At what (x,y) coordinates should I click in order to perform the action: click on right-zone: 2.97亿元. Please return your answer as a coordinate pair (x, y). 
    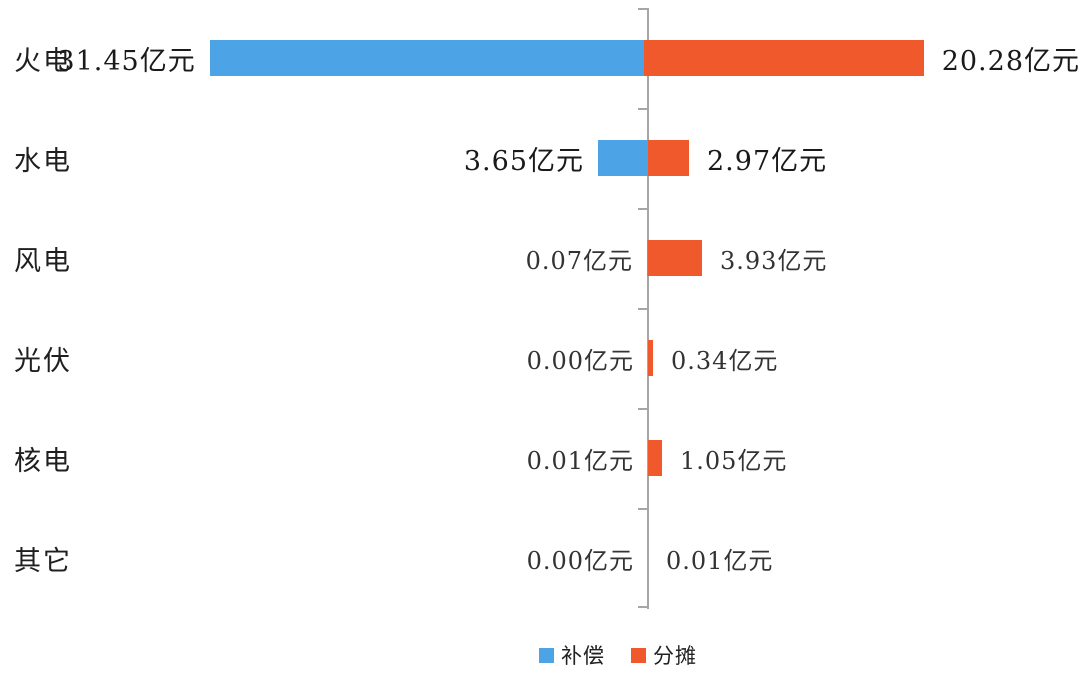
    Looking at the image, I should click on (864, 158).